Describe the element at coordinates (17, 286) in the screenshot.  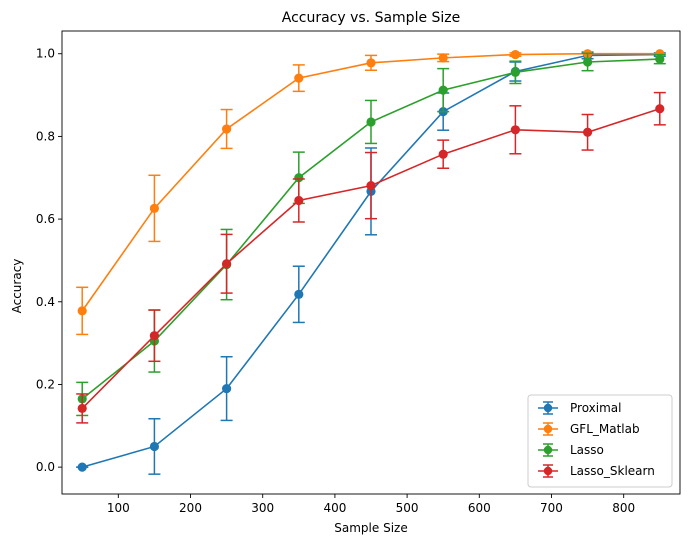
I see `y-axis-label: Accuracy` at that location.